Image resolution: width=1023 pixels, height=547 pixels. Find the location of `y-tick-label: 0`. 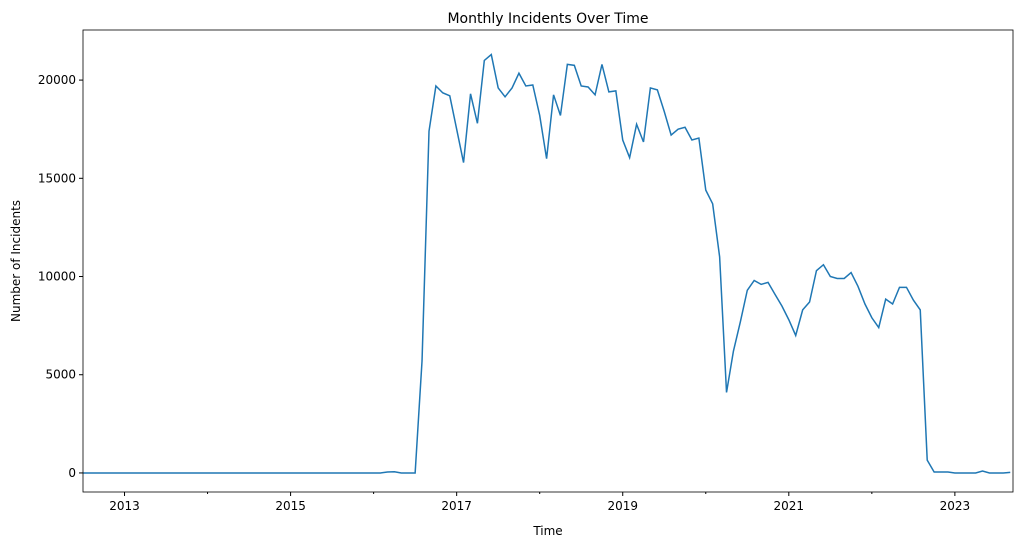

y-tick-label: 0 is located at coordinates (72, 473).